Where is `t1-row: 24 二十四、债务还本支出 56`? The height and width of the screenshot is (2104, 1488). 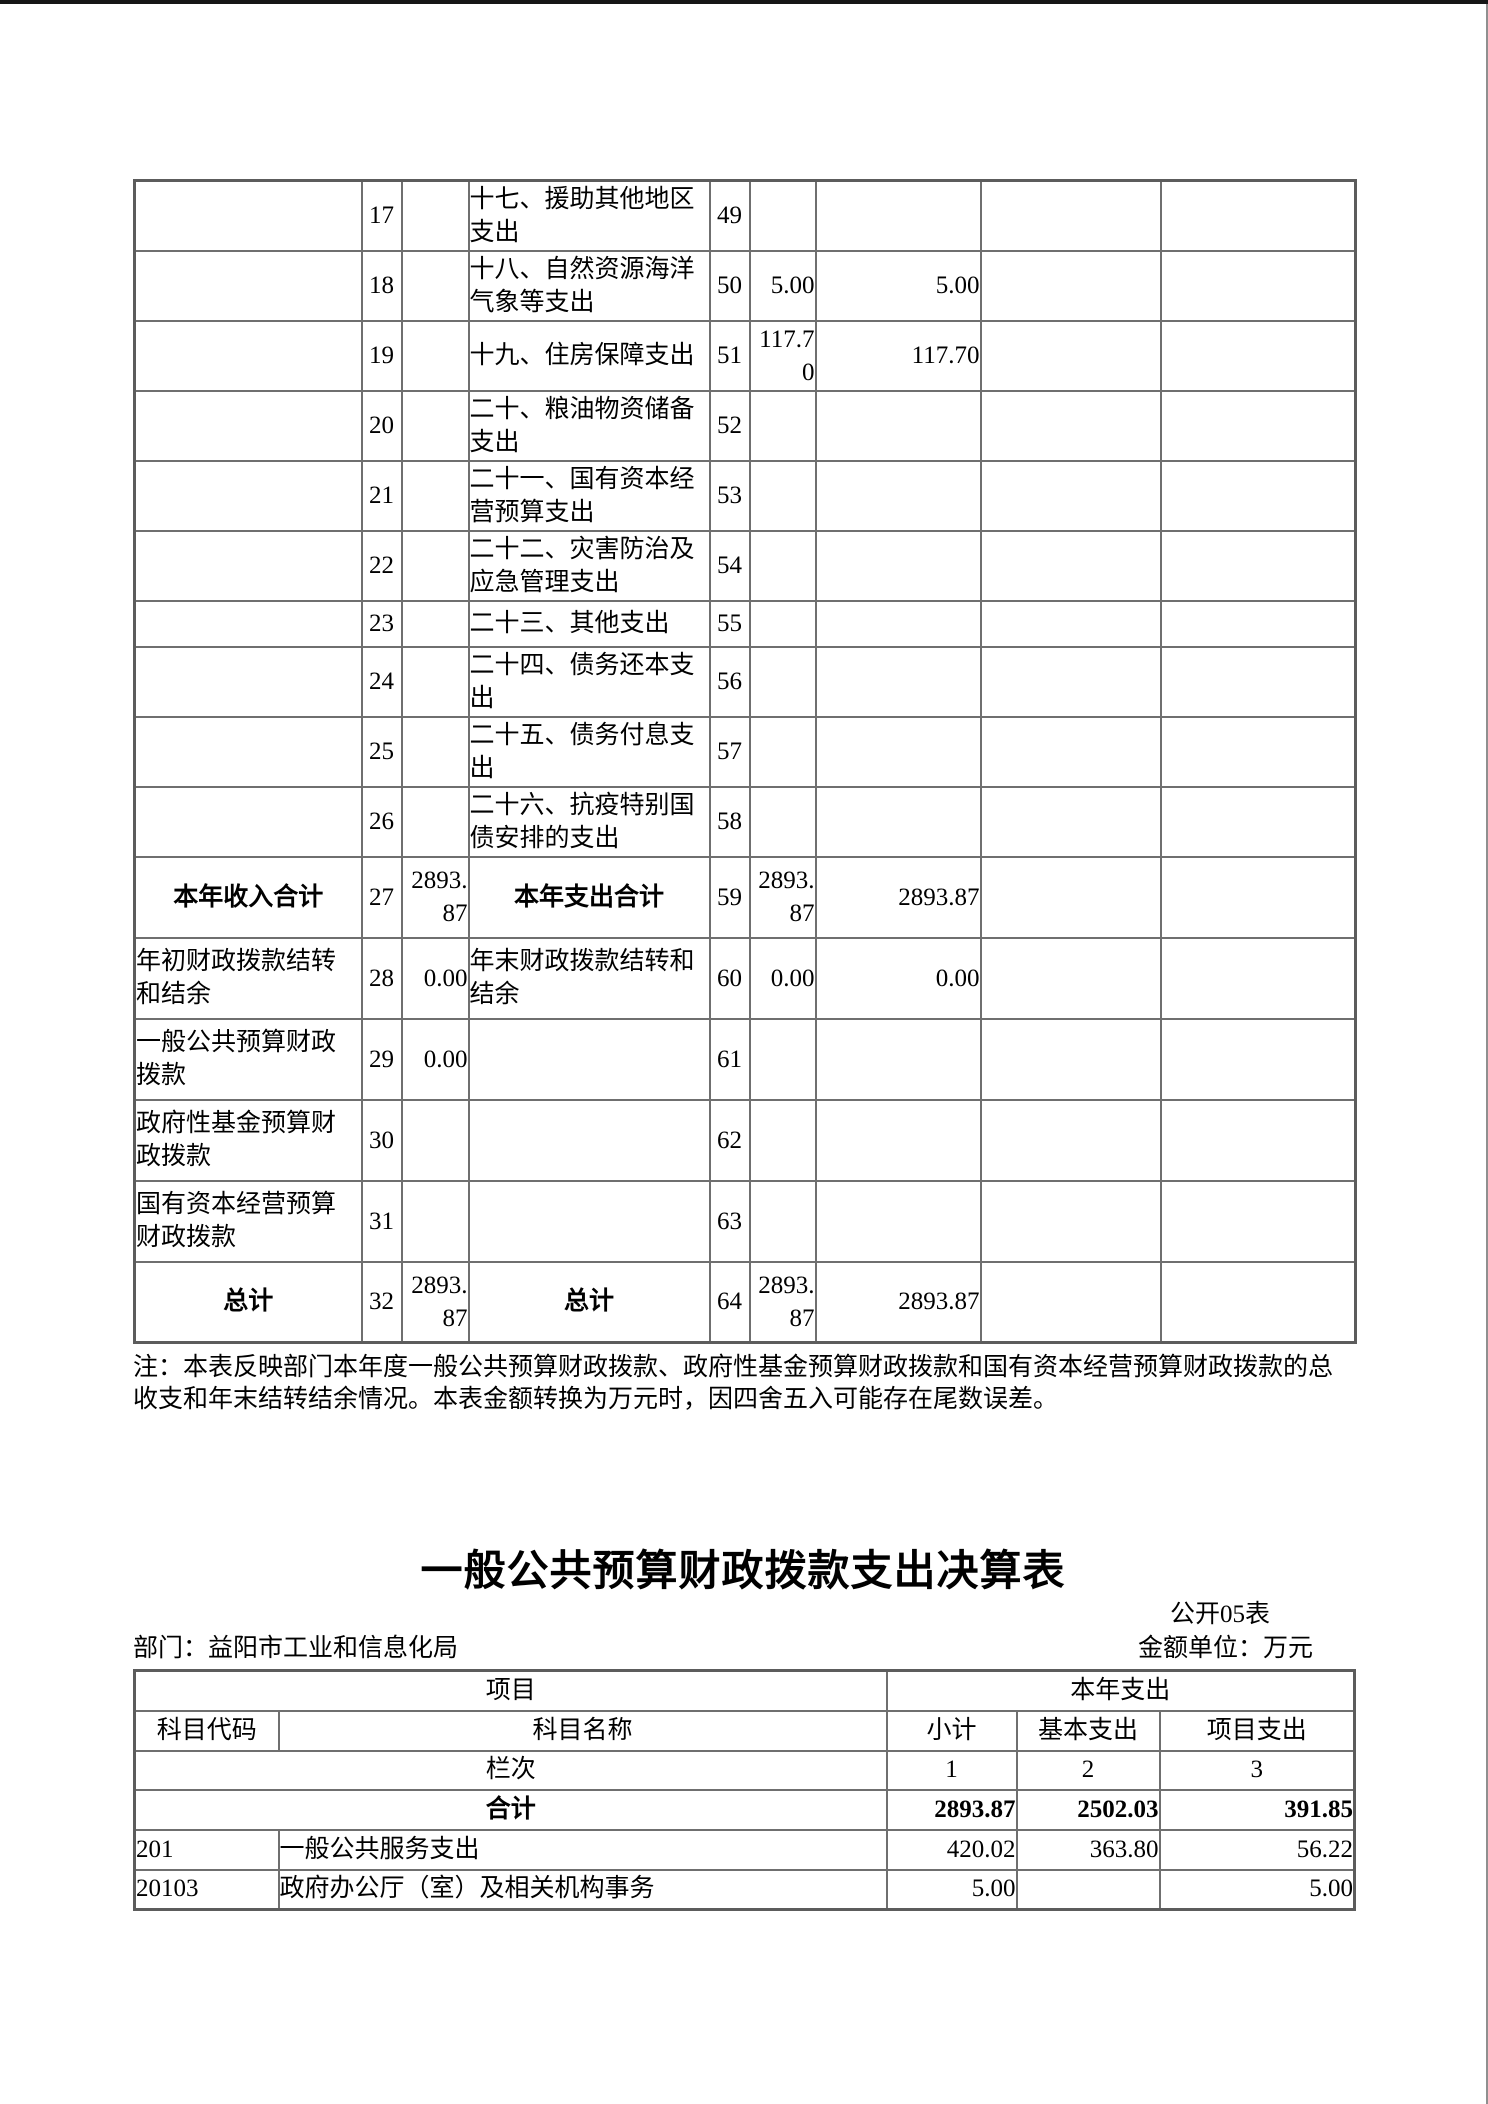 t1-row: 24 二十四、债务还本支出 56 is located at coordinates (745, 681).